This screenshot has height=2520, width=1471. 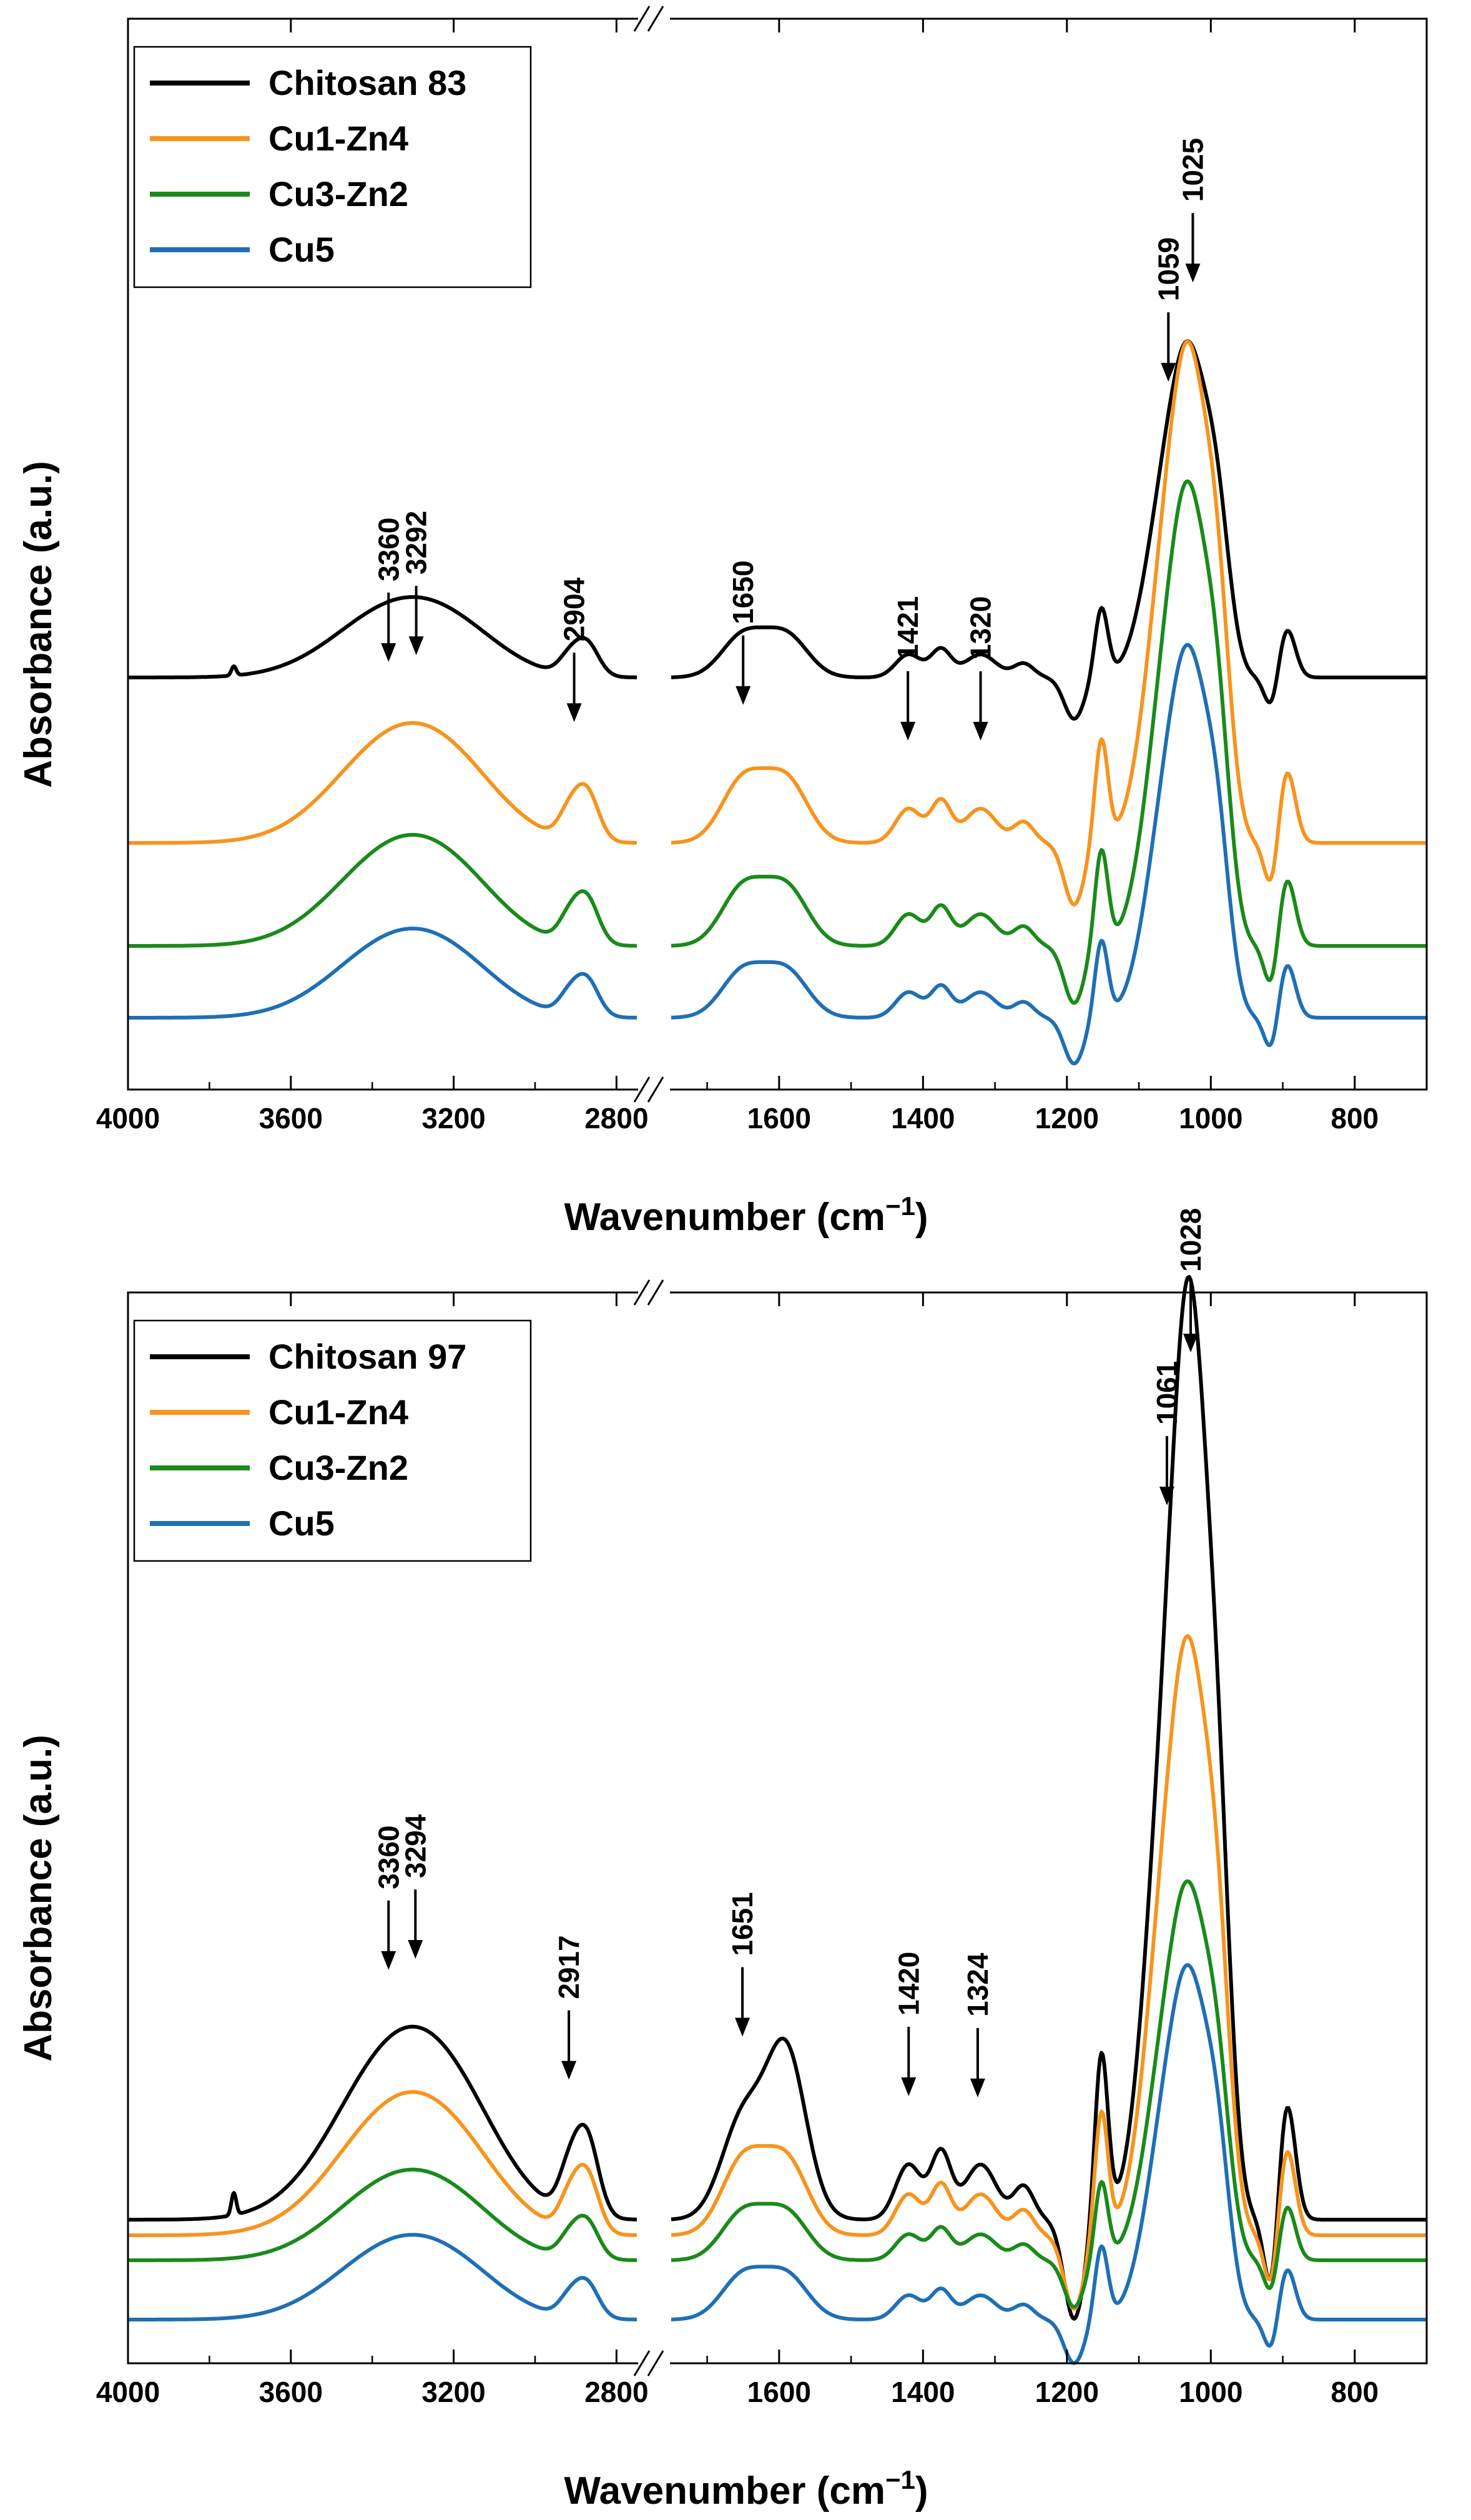 What do you see at coordinates (1190, 1240) in the screenshot?
I see `bottom-annotation-label-1028: 1028` at bounding box center [1190, 1240].